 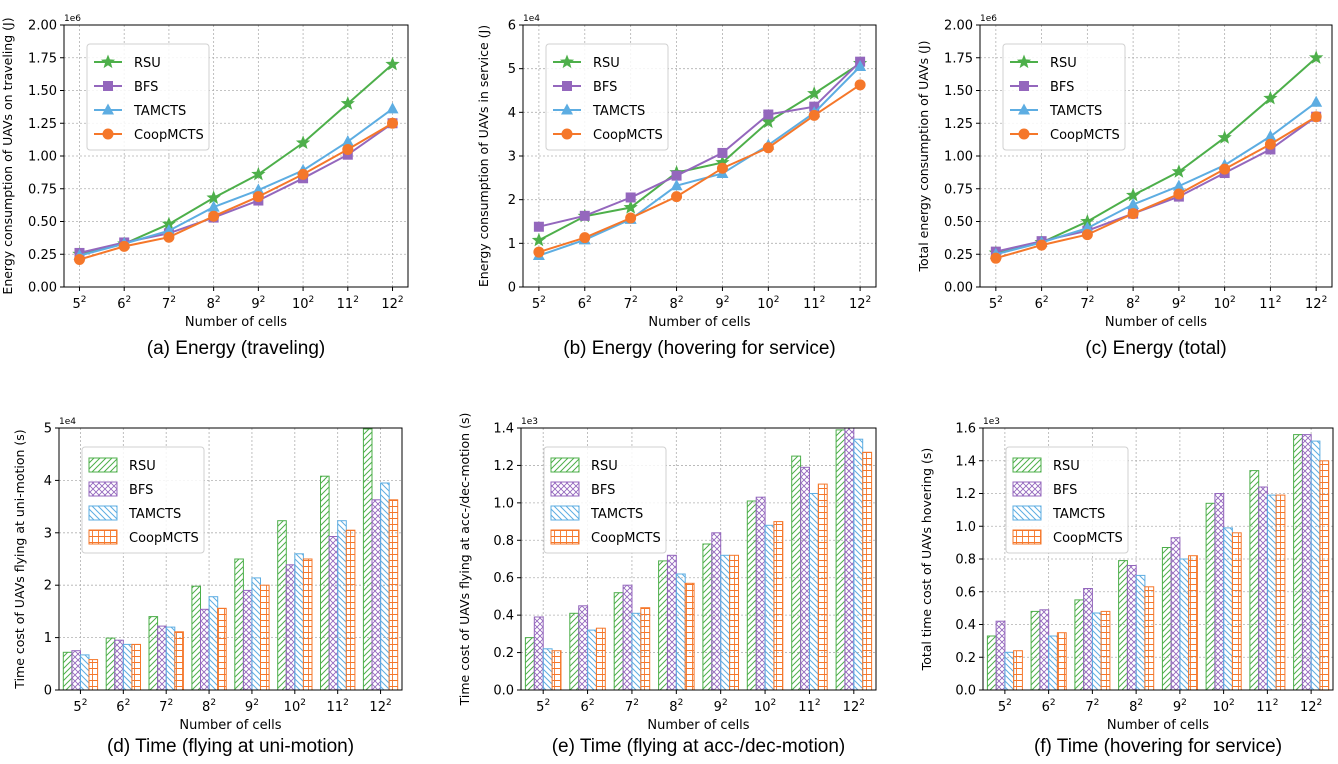 I want to click on data-point-bfs, so click(x=630, y=197).